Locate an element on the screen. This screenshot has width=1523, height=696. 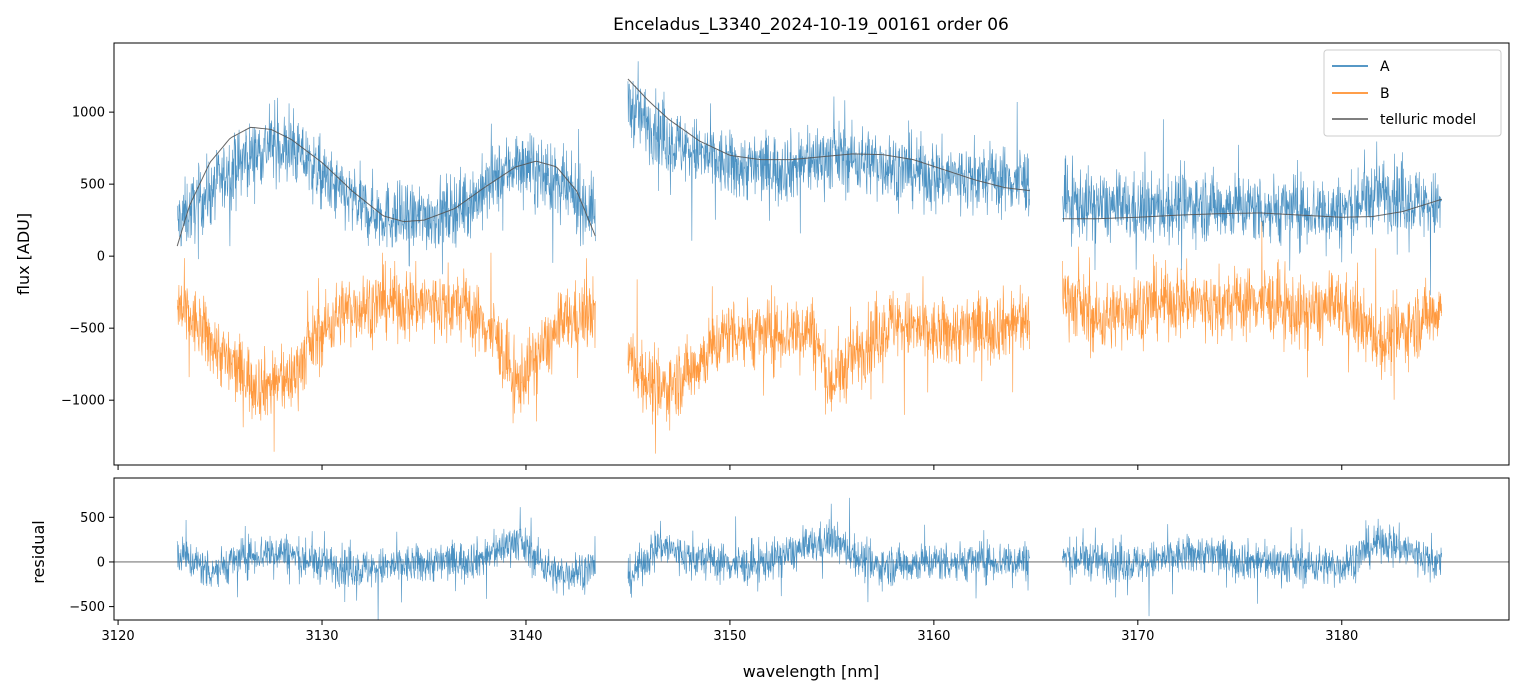
x-tick-label-4: 3160 is located at coordinates (933, 636).